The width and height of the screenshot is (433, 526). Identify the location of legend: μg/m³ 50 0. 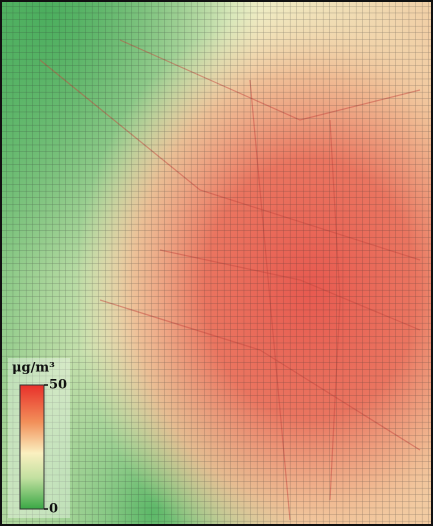
(39, 438).